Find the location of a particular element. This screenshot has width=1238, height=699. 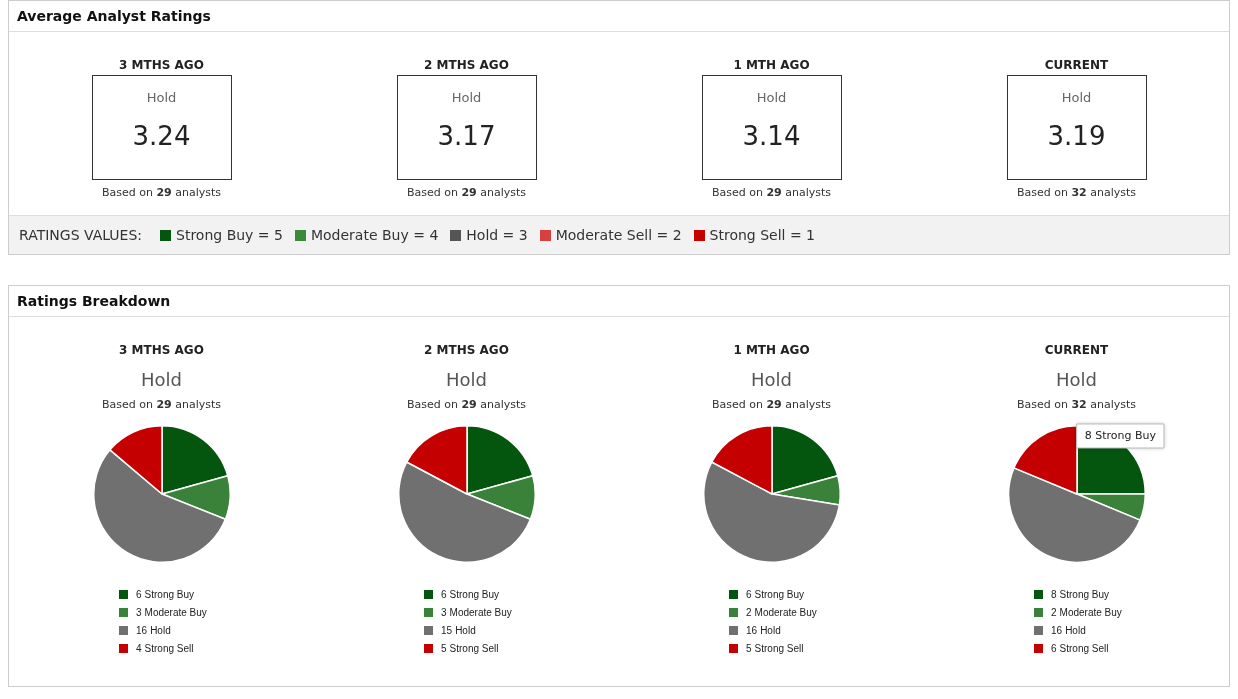

data-label: 3.17 is located at coordinates (466, 136).